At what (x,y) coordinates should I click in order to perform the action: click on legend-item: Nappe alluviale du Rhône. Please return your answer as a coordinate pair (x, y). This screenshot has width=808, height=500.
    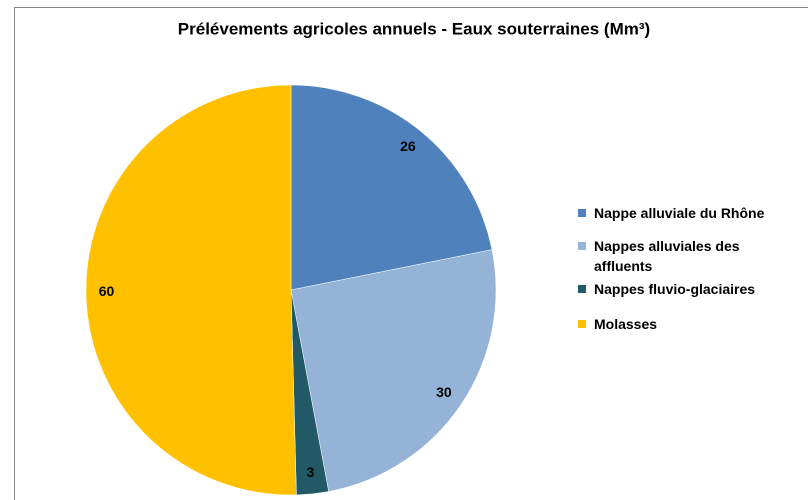
    Looking at the image, I should click on (689, 213).